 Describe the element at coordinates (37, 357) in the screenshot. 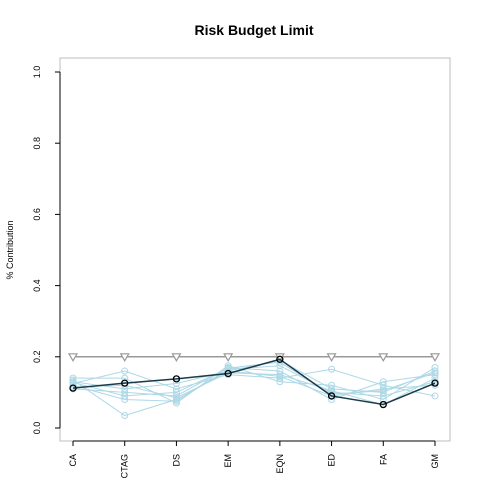

I see `y-tick-label: 0.2` at that location.